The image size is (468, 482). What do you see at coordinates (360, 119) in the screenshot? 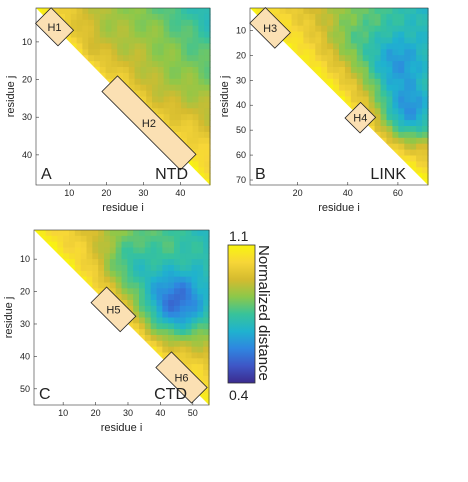
I see `helix-label: H4` at bounding box center [360, 119].